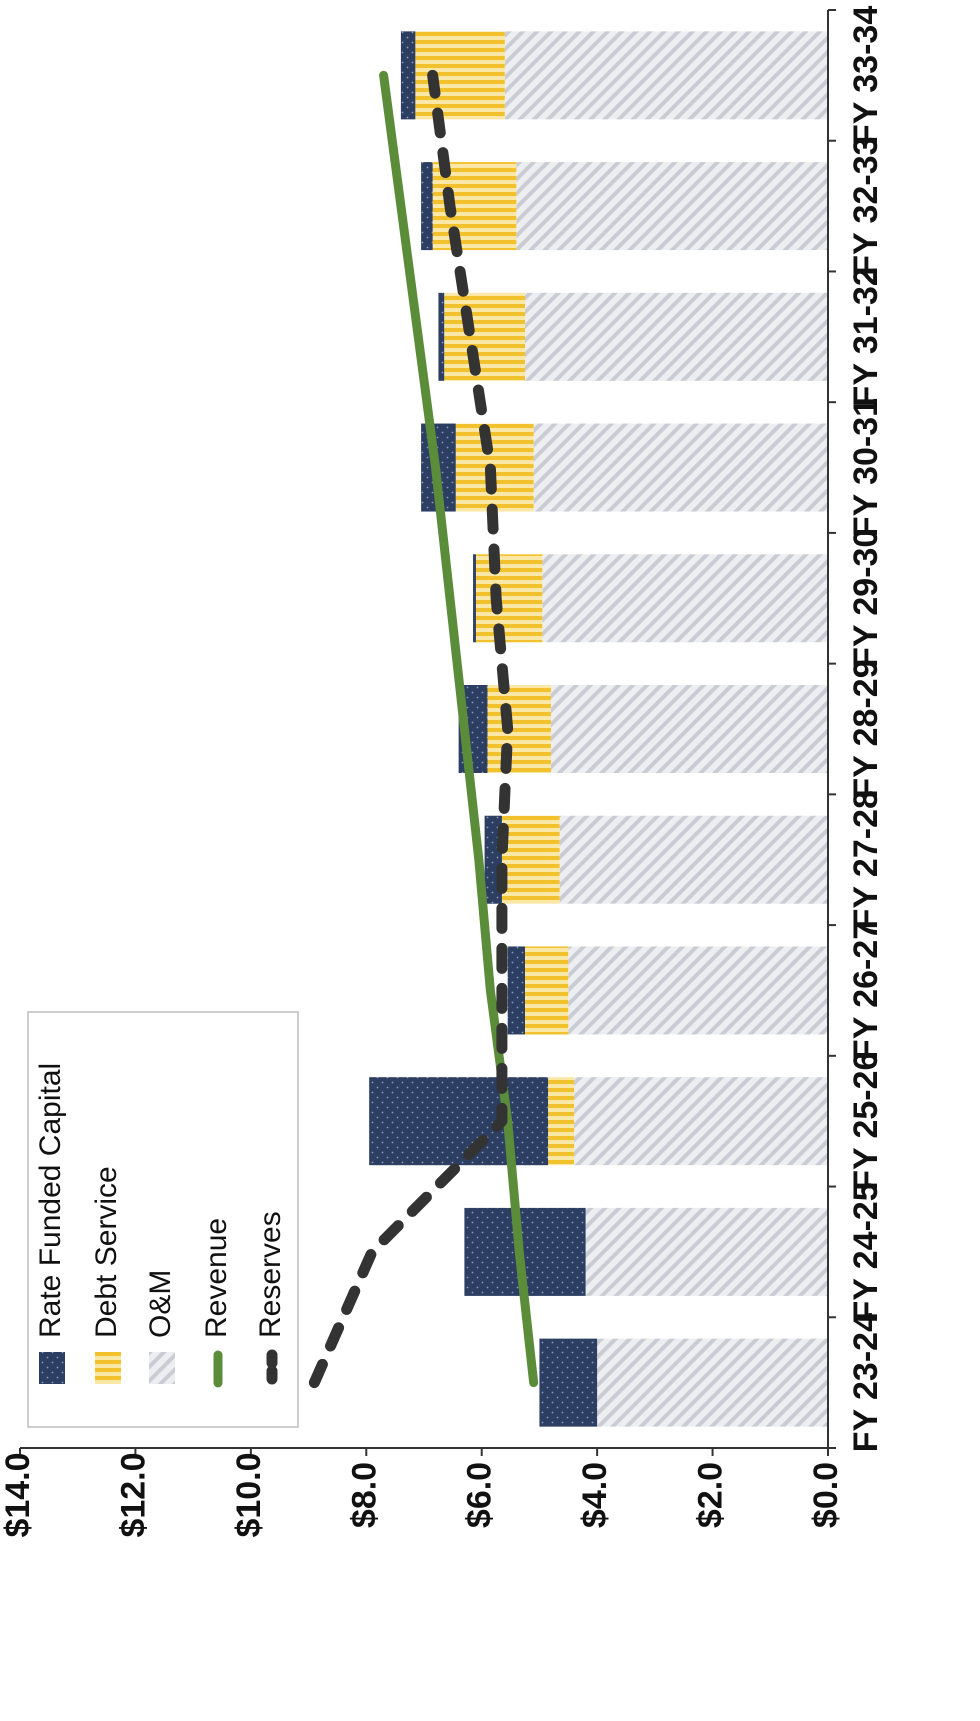 The width and height of the screenshot is (980, 1721). I want to click on value-tick-label: $8.0, so click(364, 1495).